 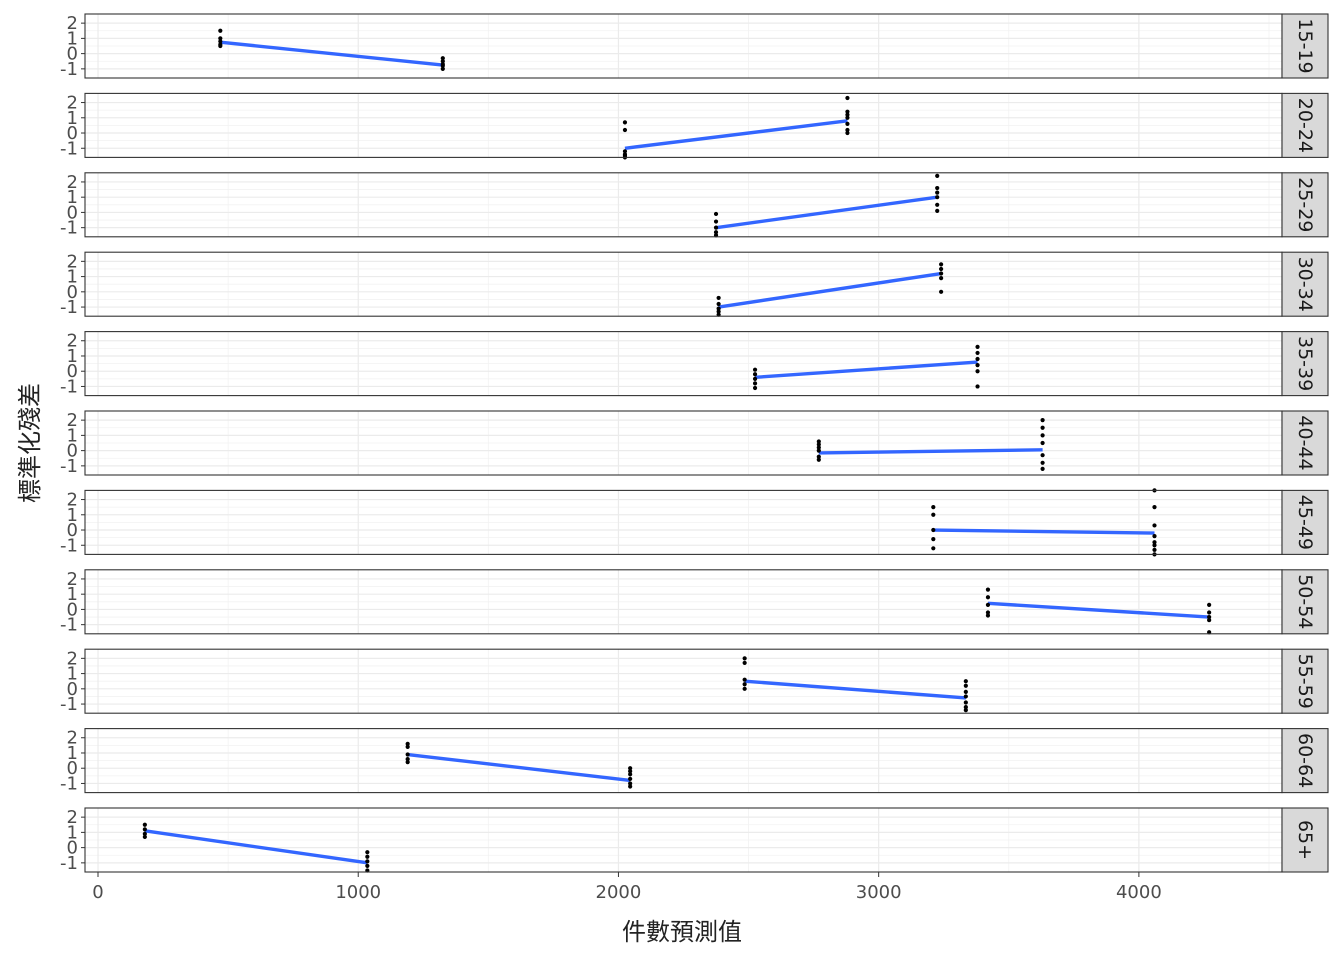 What do you see at coordinates (30, 443) in the screenshot?
I see `y-axis-title: 標準化殘差` at bounding box center [30, 443].